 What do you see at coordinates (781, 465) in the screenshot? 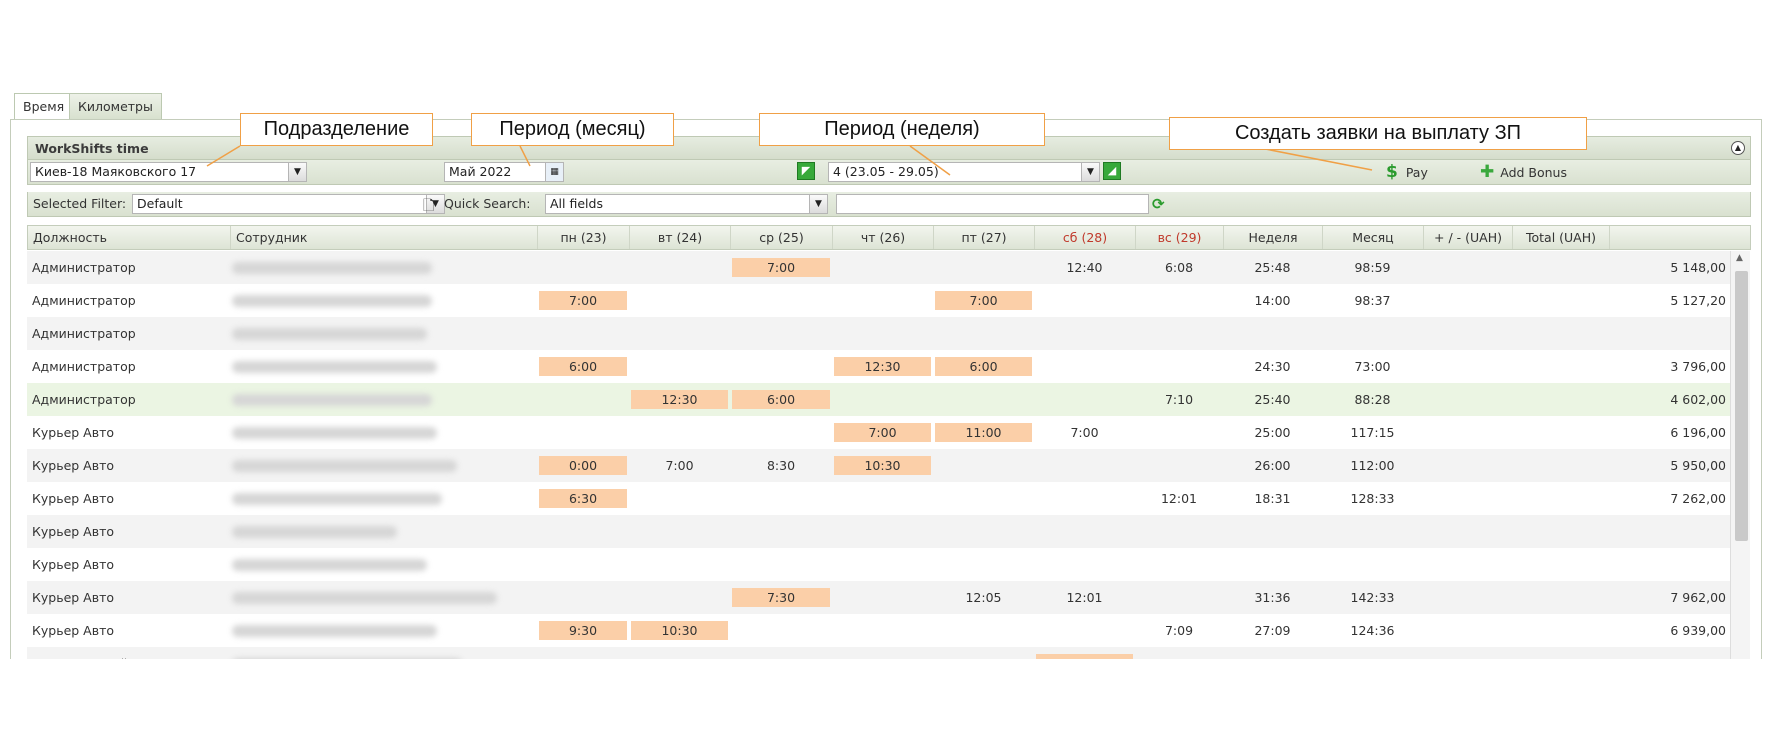
I see `day-cell: 8:30` at bounding box center [781, 465].